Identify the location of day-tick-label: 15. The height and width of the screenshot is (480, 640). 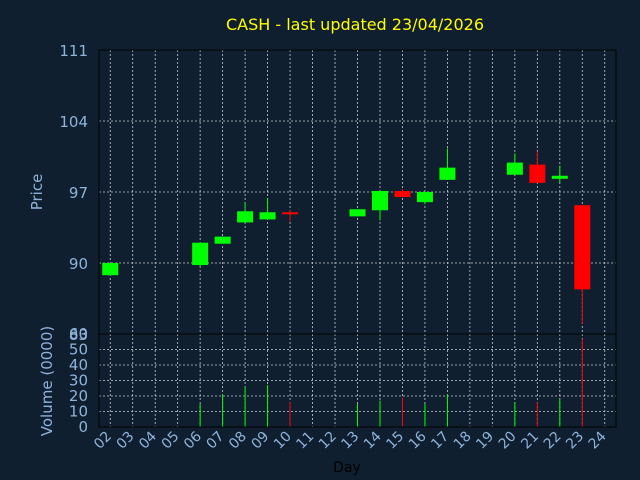
(395, 441).